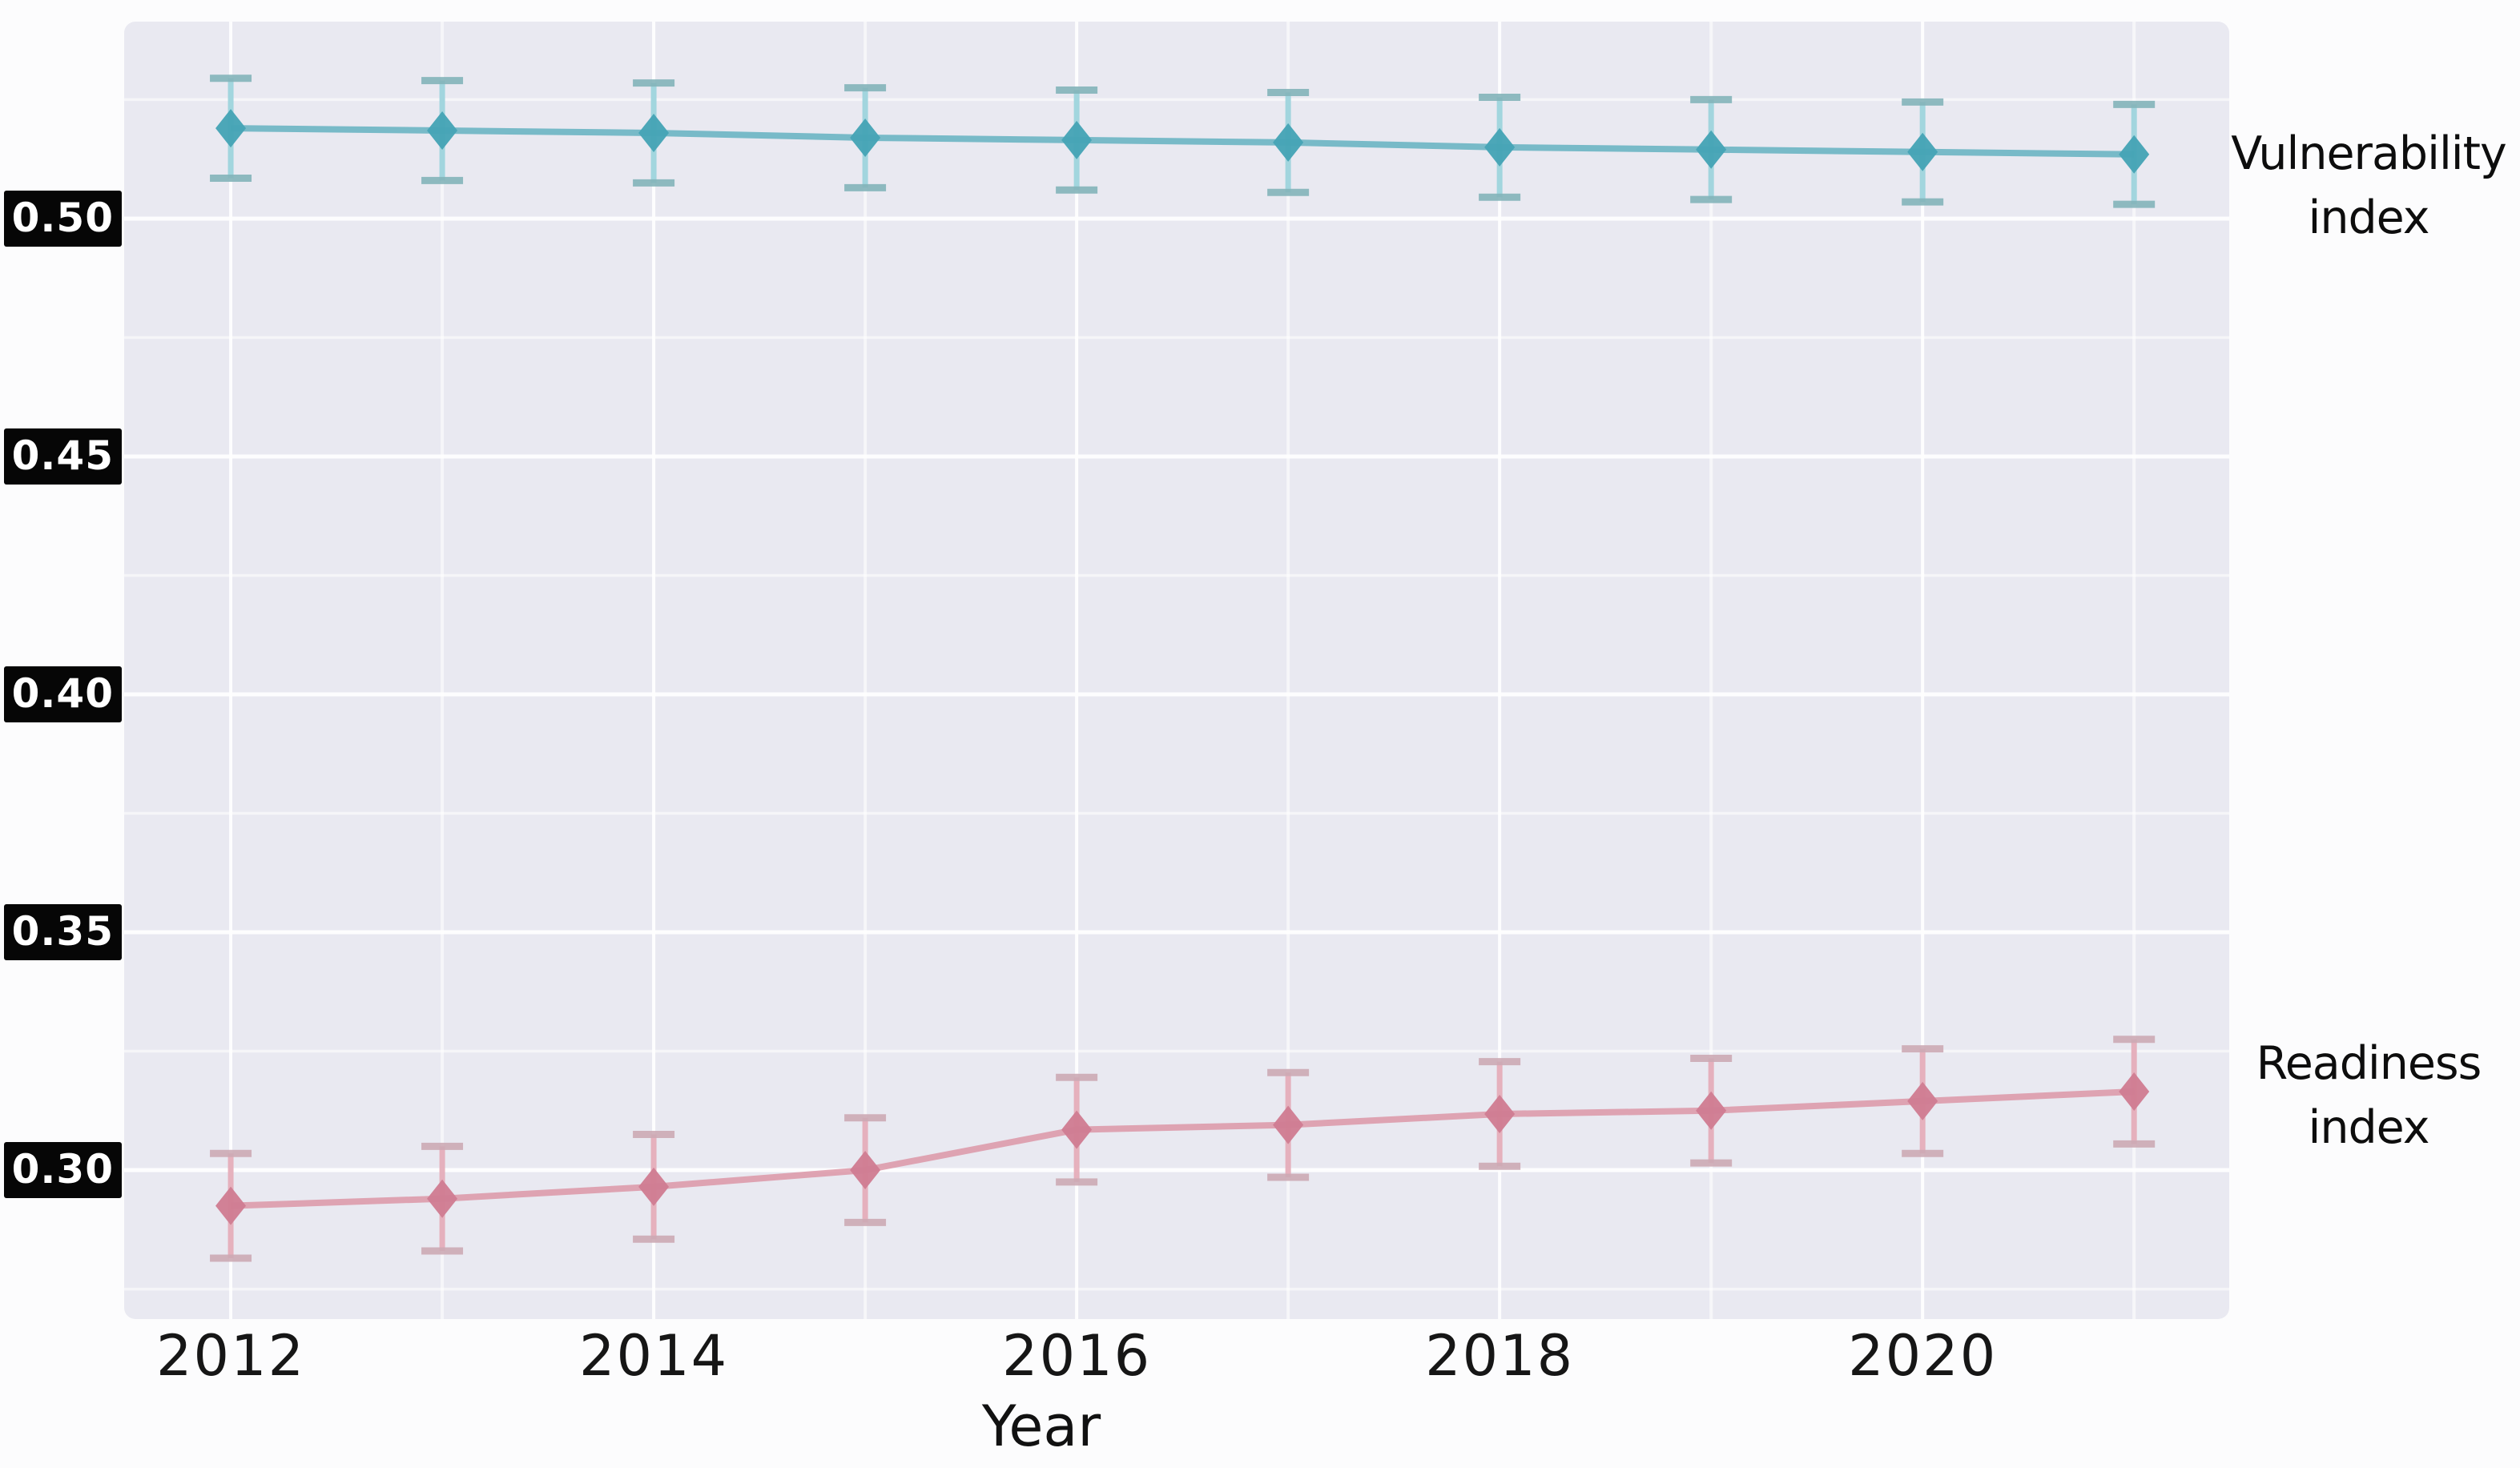 The width and height of the screenshot is (2520, 1468). Describe the element at coordinates (654, 1186) in the screenshot. I see `data-point-readiness-2014` at that location.